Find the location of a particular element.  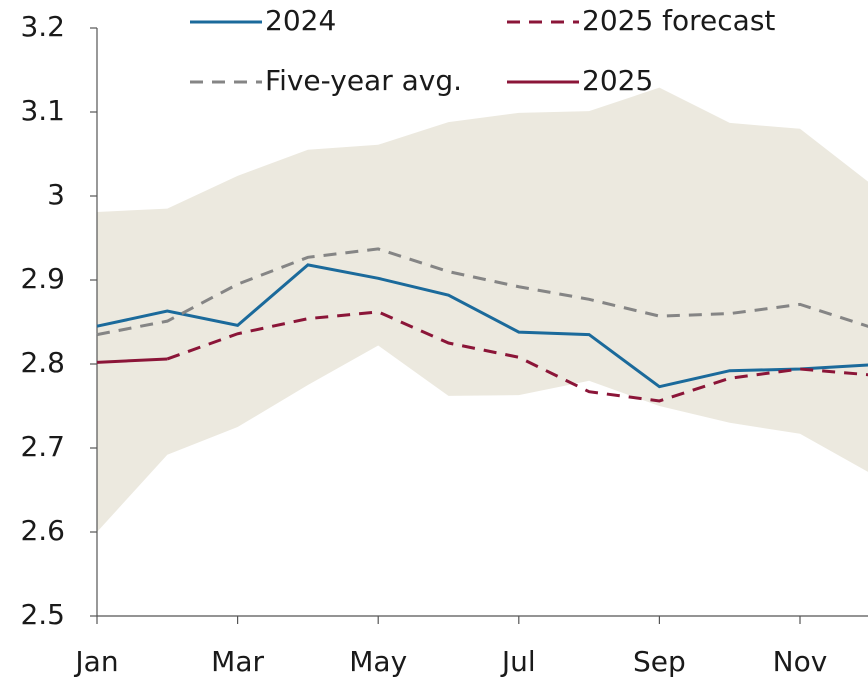

x-tick-label: Jan is located at coordinates (95, 661).